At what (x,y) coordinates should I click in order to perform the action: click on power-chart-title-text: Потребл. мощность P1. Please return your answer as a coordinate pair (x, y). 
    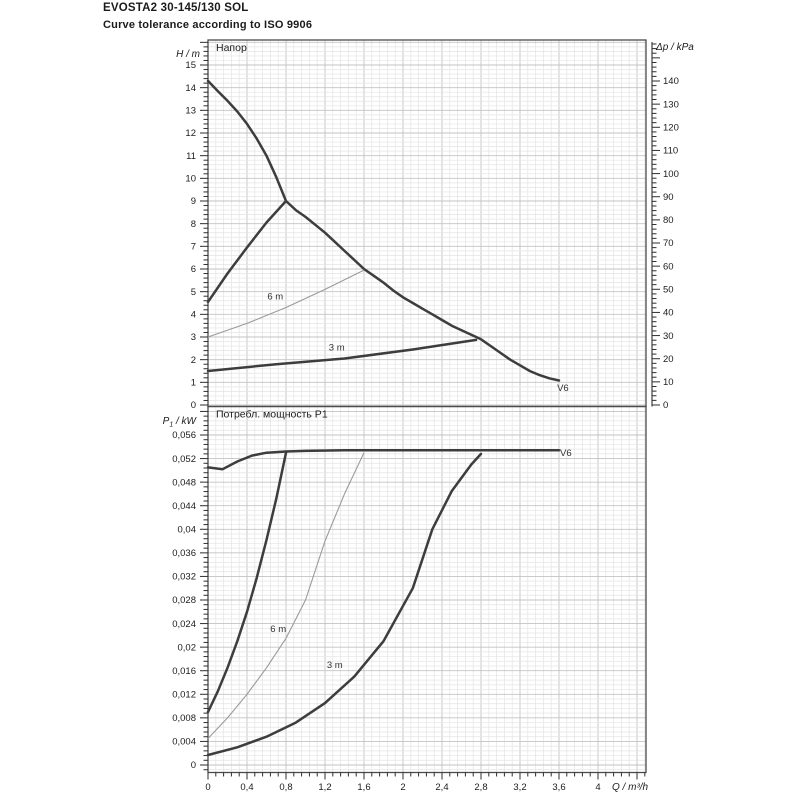
    Looking at the image, I should click on (272, 415).